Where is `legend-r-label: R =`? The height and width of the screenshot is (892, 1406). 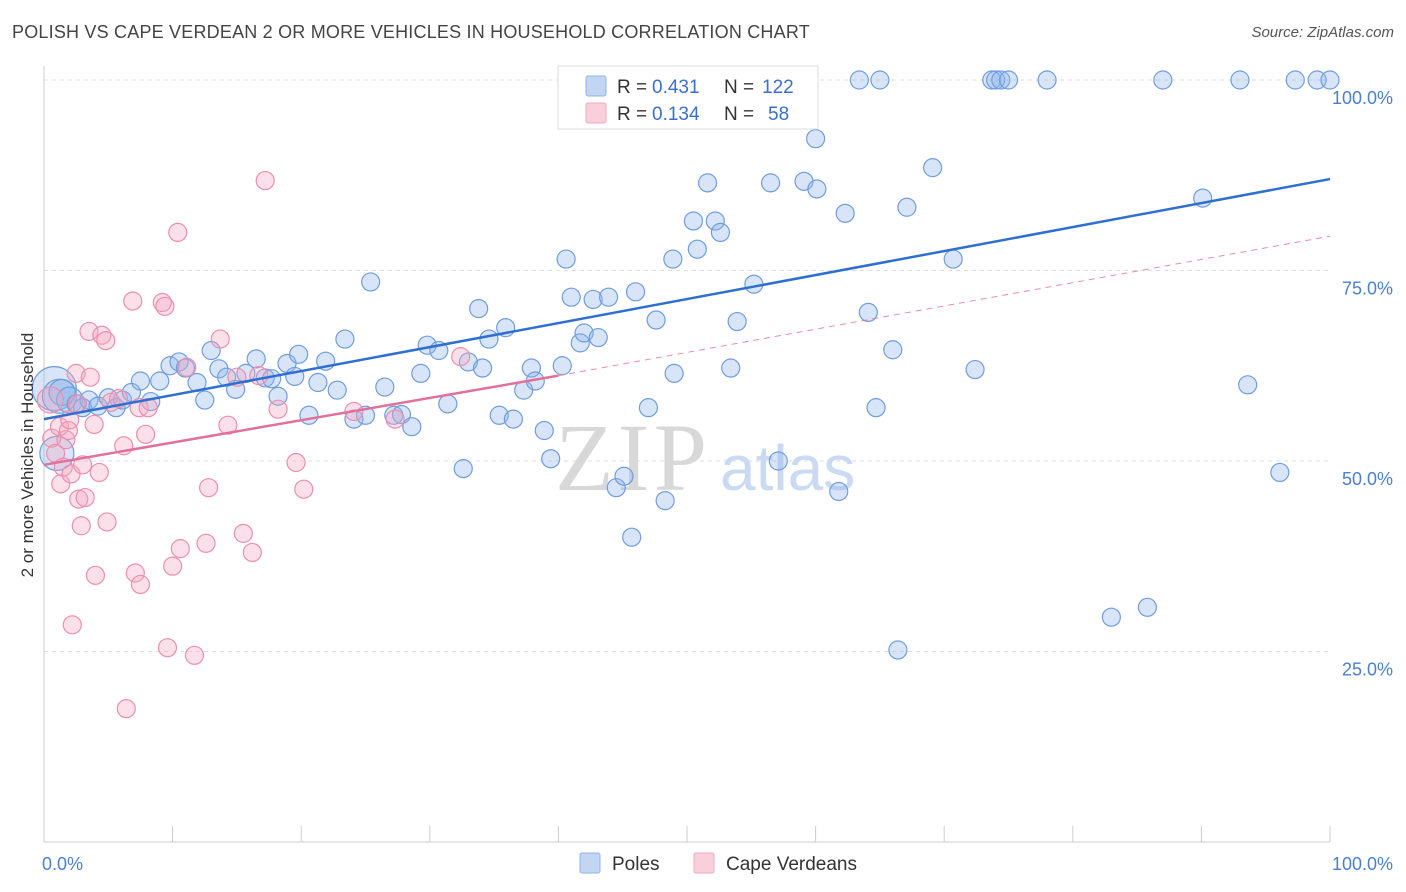 legend-r-label: R = is located at coordinates (632, 114).